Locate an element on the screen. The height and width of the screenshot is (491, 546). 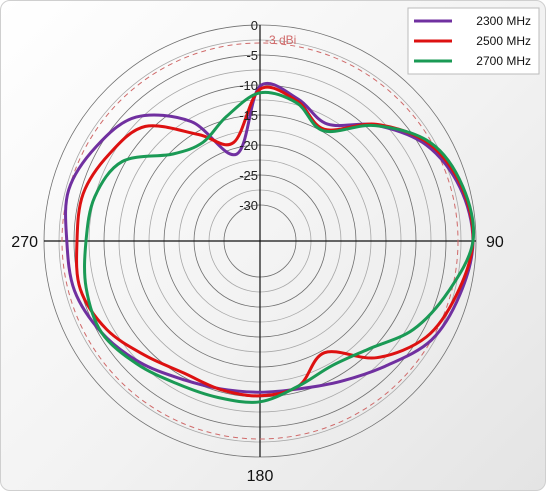
radial-tick-label: -25 is located at coordinates (248, 175).